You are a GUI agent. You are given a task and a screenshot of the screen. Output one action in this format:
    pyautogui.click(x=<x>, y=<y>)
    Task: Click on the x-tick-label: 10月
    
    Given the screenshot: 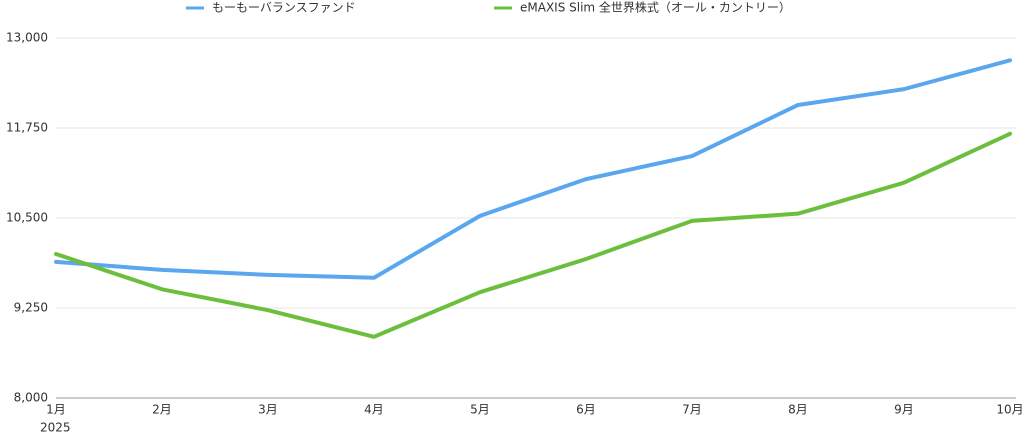 What is the action you would take?
    pyautogui.click(x=1009, y=410)
    